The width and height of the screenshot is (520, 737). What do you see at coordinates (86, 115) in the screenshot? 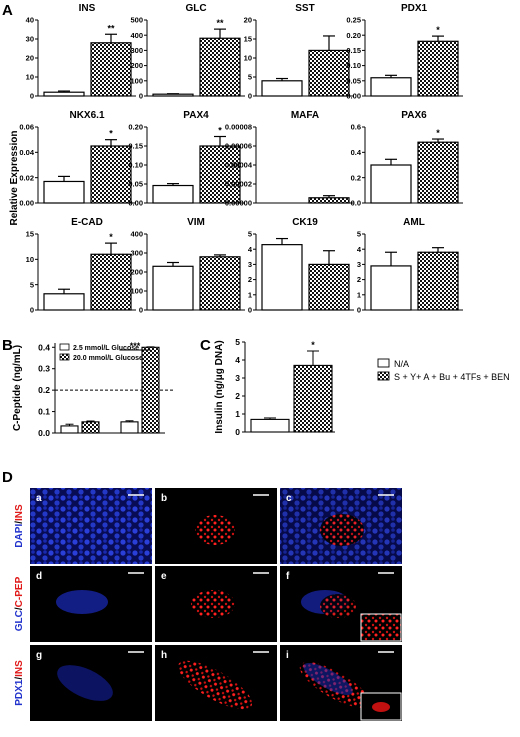
I see `chart-title: NKX6.1` at bounding box center [86, 115].